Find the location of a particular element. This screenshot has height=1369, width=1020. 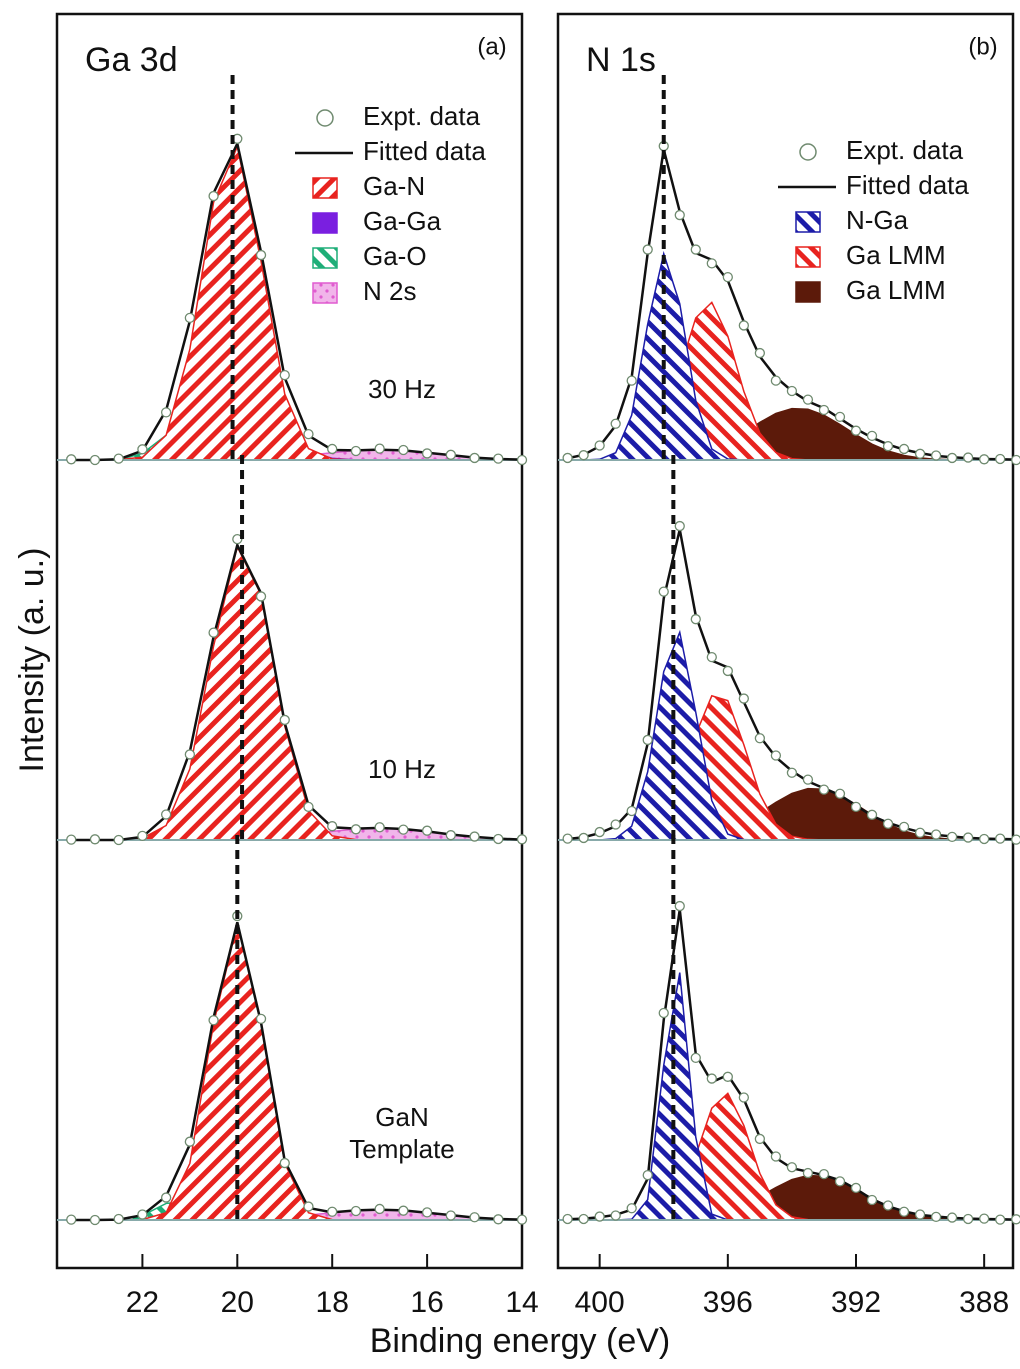

panel-title: N 1s is located at coordinates (621, 60).